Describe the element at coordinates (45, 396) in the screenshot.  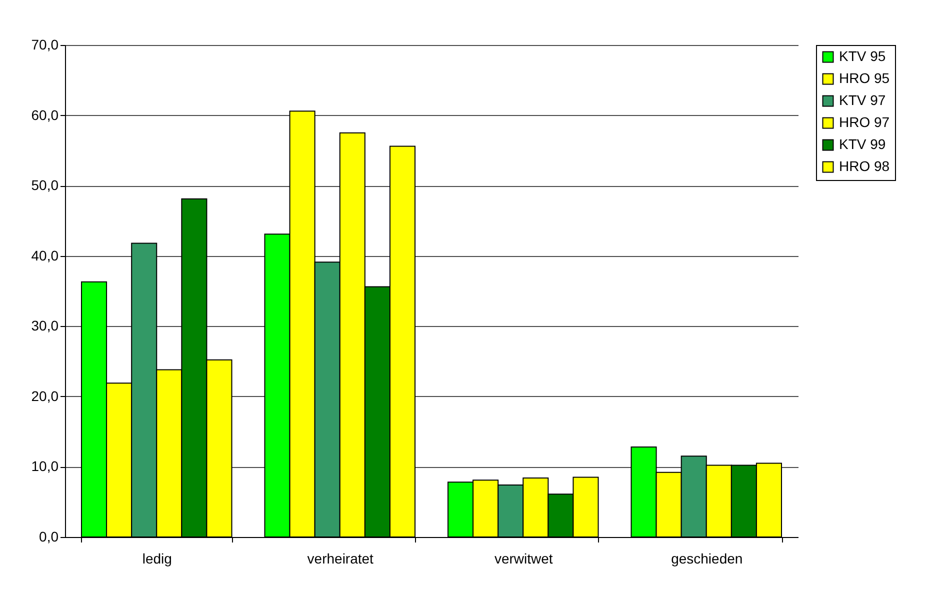
I see `y-tick-label: 20,0` at that location.